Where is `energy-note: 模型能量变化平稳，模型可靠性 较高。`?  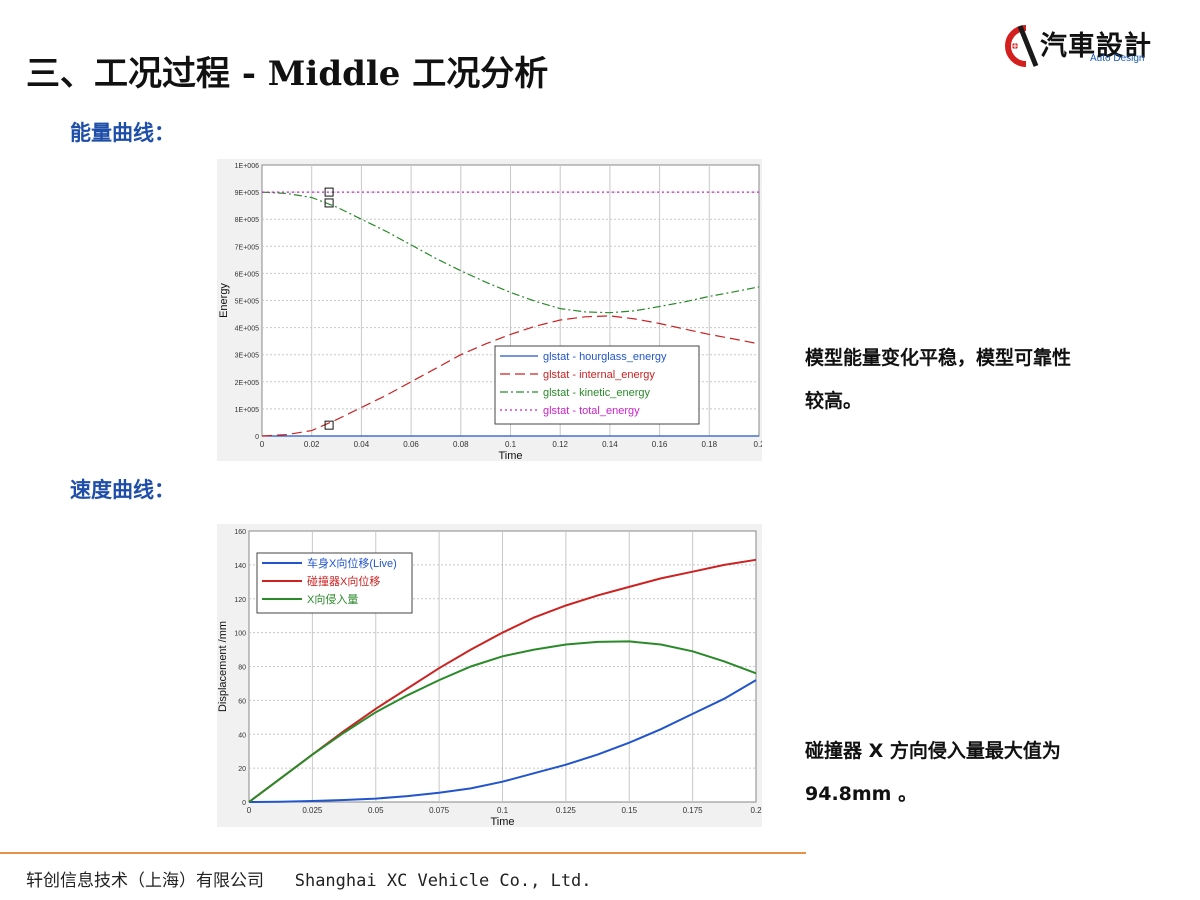 energy-note: 模型能量变化平稳，模型可靠性 较高。 is located at coordinates (938, 380).